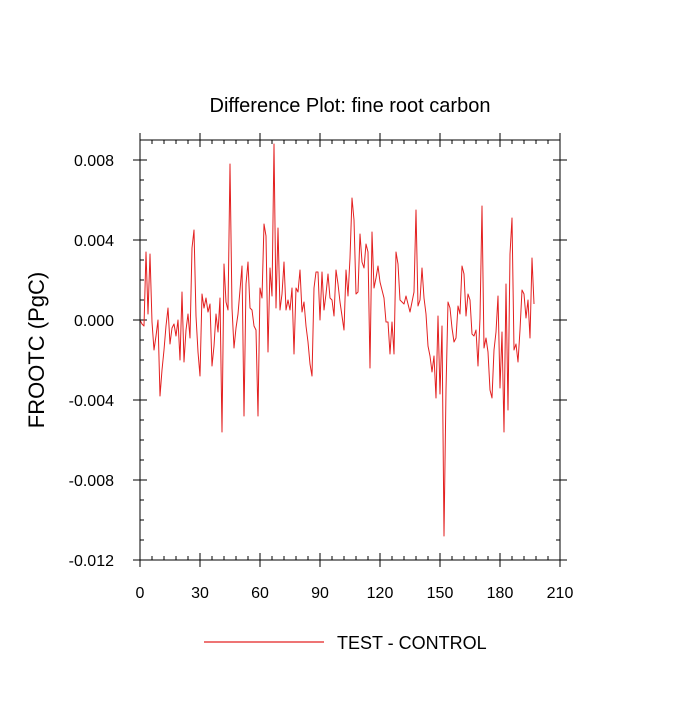  What do you see at coordinates (380, 593) in the screenshot?
I see `x-tick-label: 120` at bounding box center [380, 593].